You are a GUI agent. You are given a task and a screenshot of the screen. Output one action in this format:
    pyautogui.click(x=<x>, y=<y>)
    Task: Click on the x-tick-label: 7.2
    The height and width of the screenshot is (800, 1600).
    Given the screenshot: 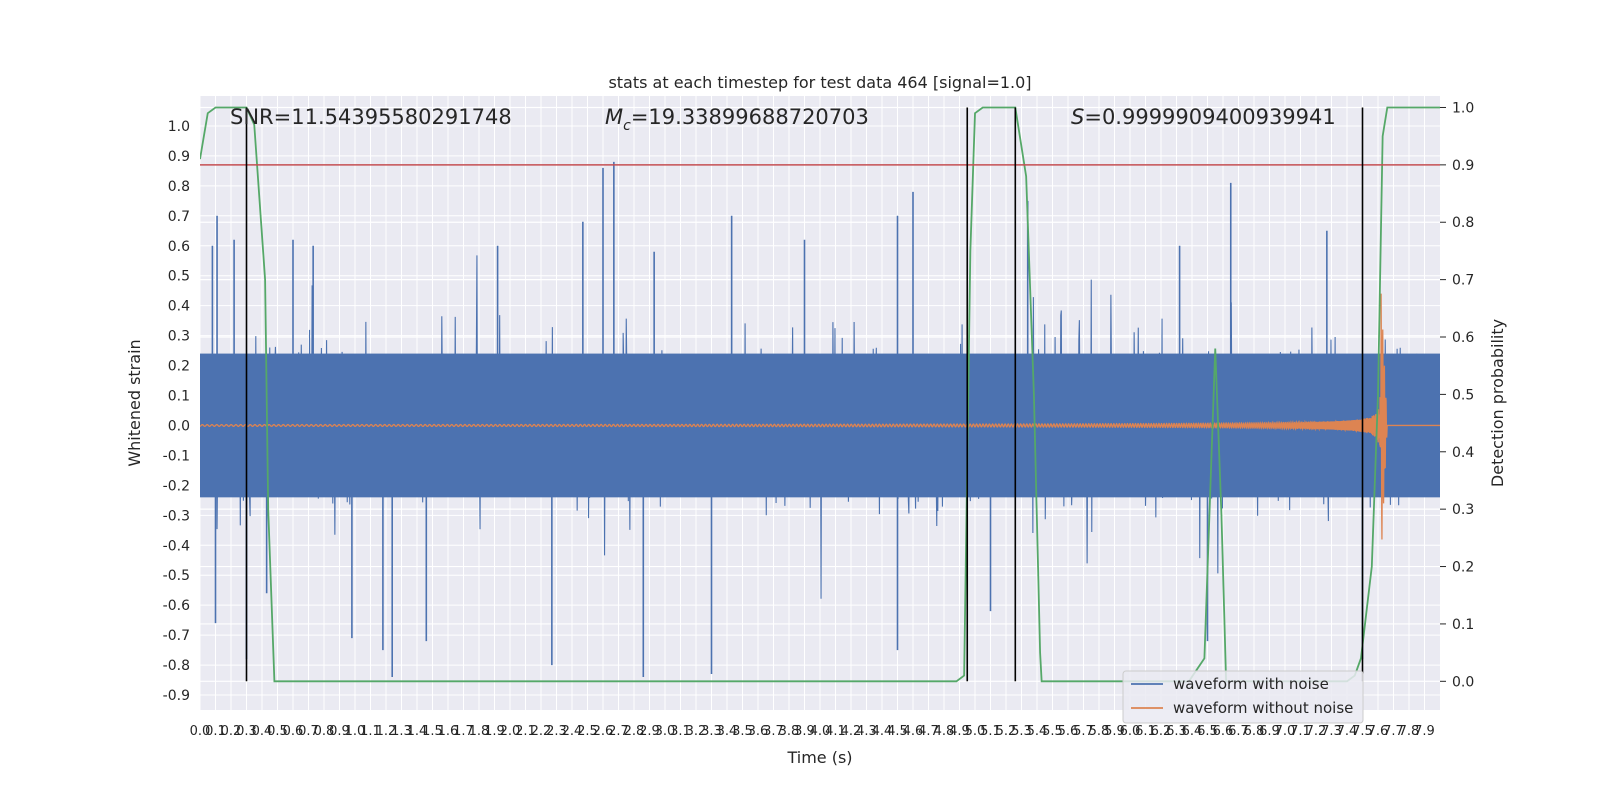 What is the action you would take?
    pyautogui.click(x=1316, y=731)
    